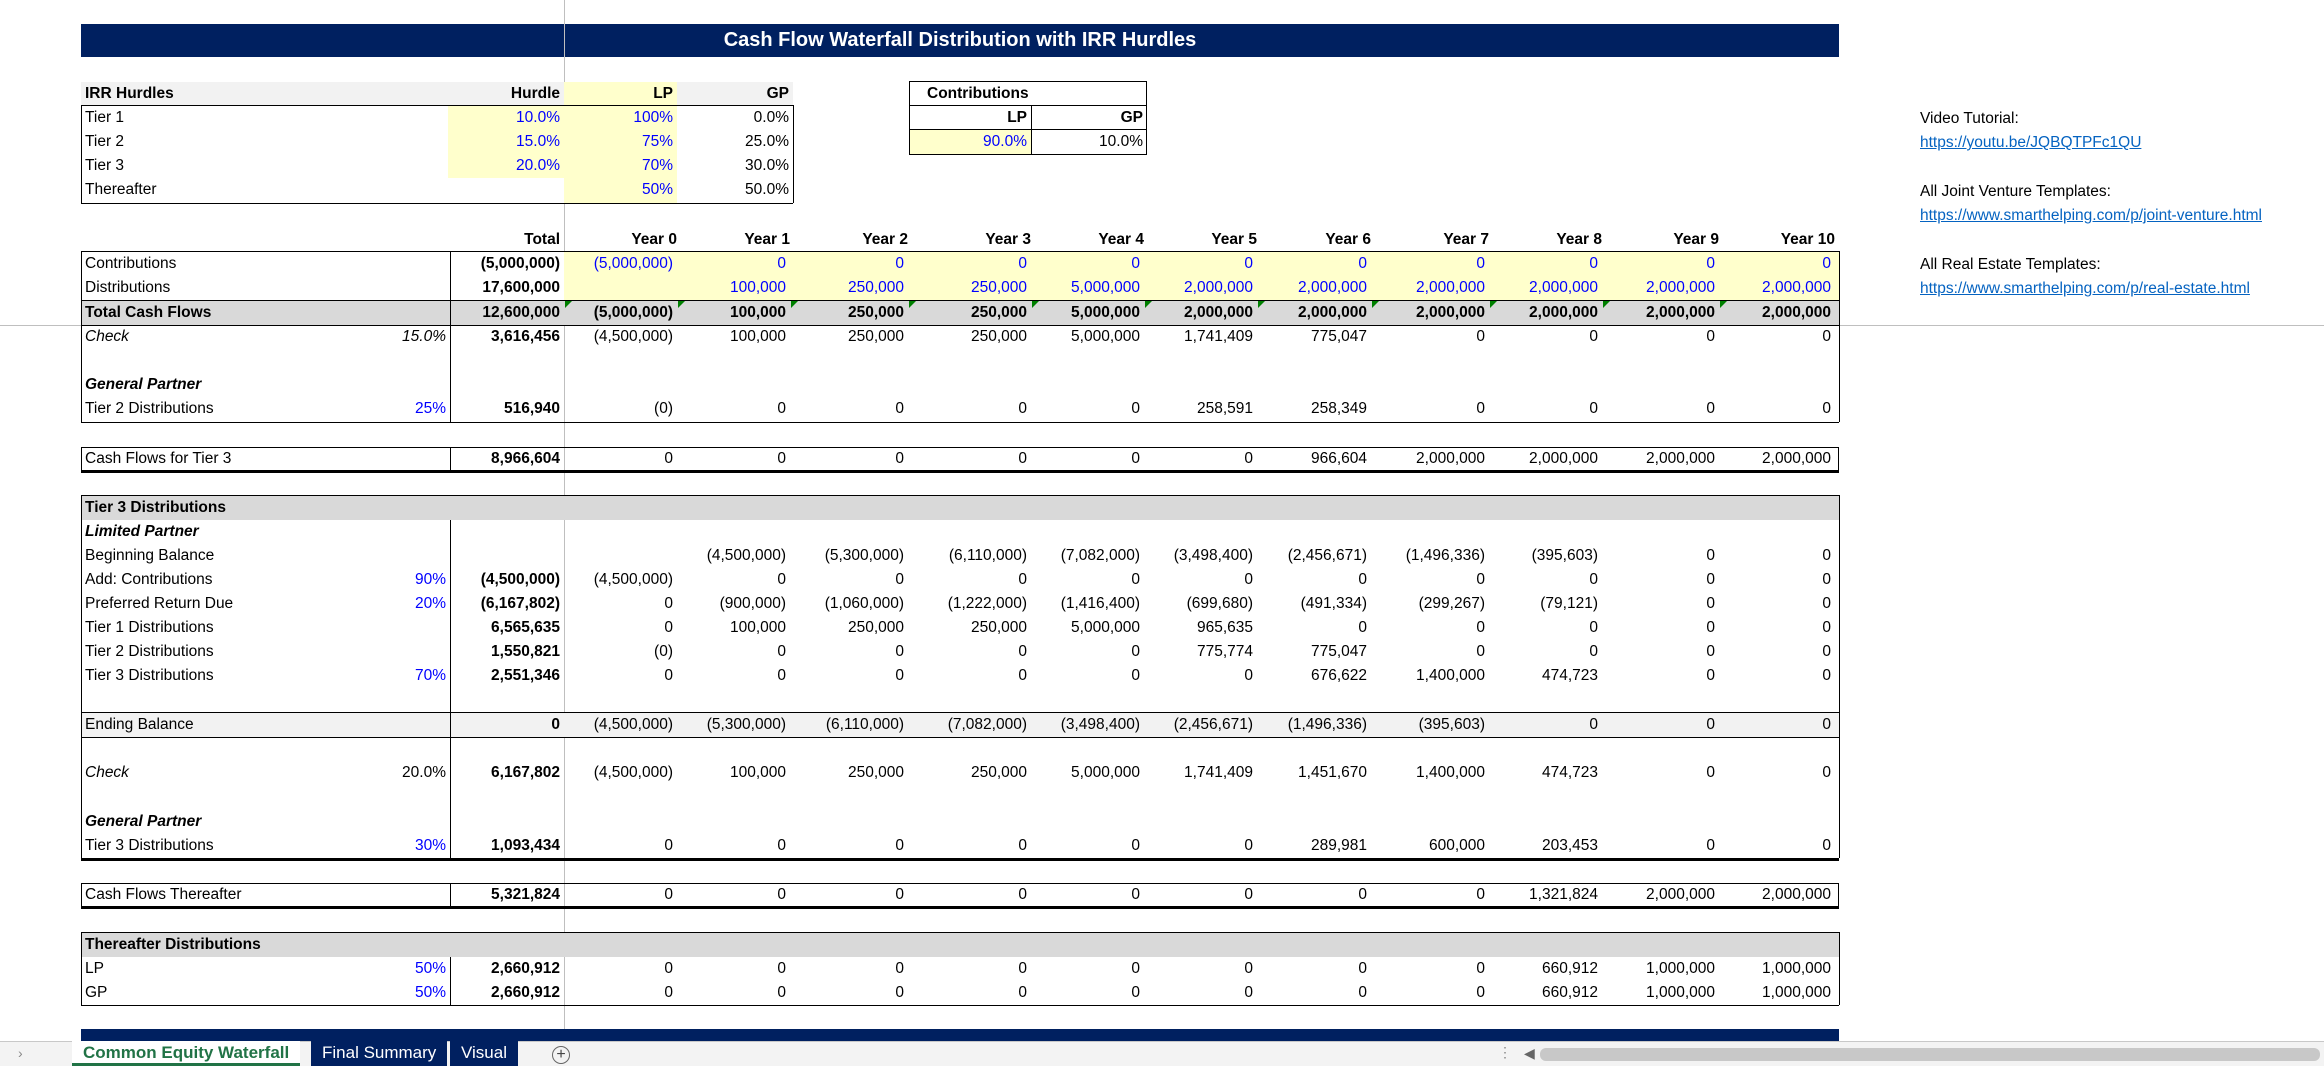 The image size is (2324, 1066). What do you see at coordinates (657, 165) in the screenshot?
I see `hurdle-lp-input: 70%` at bounding box center [657, 165].